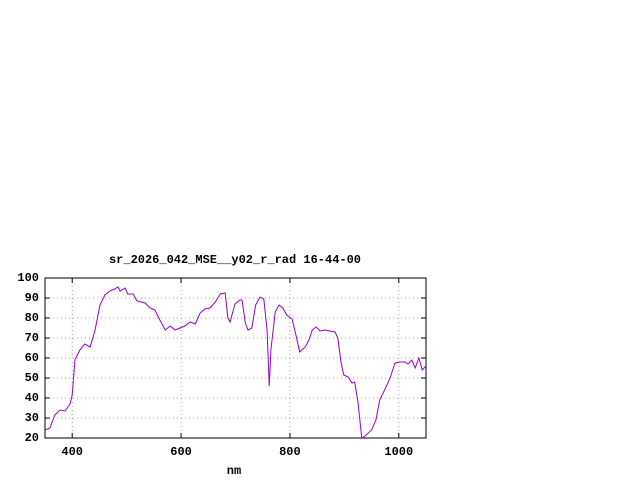  What do you see at coordinates (181, 452) in the screenshot?
I see `x-tick-label: 600` at bounding box center [181, 452].